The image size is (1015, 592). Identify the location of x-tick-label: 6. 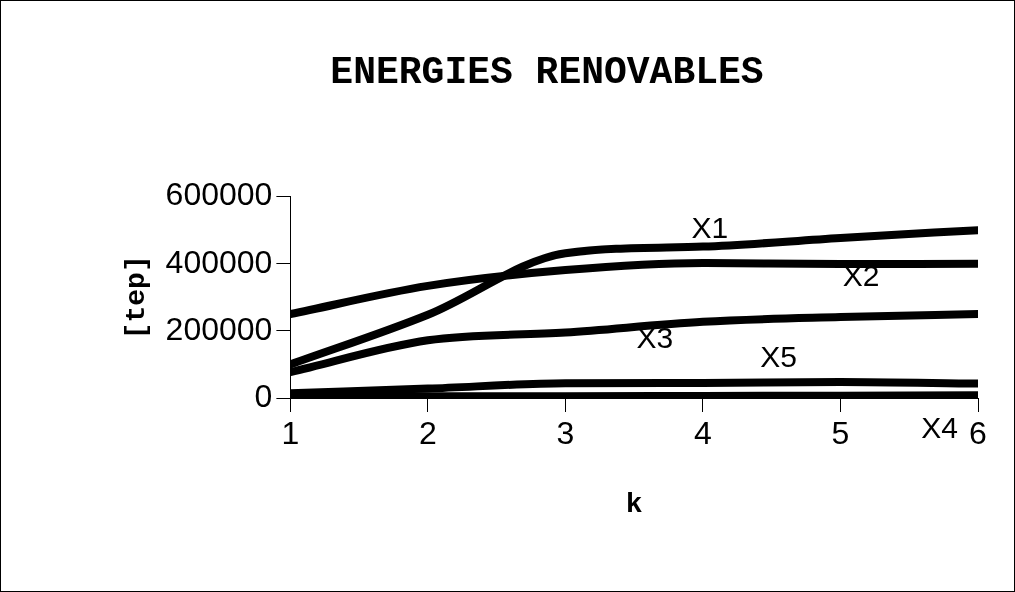
(978, 433).